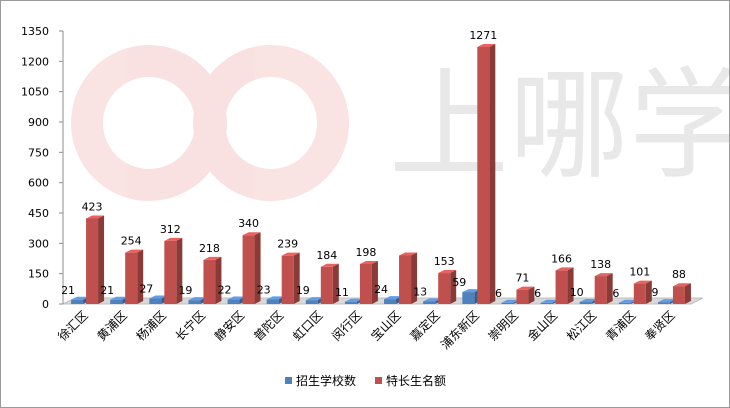 Image resolution: width=730 pixels, height=408 pixels. What do you see at coordinates (365, 252) in the screenshot?
I see `data-label-quota: 198` at bounding box center [365, 252].